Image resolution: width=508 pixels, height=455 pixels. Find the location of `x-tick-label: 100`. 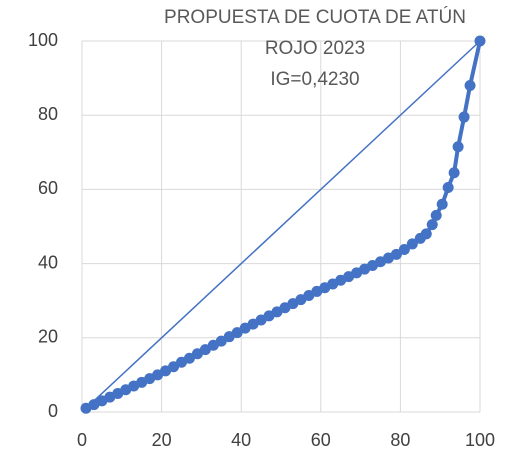

x-tick-label: 100 is located at coordinates (480, 440).